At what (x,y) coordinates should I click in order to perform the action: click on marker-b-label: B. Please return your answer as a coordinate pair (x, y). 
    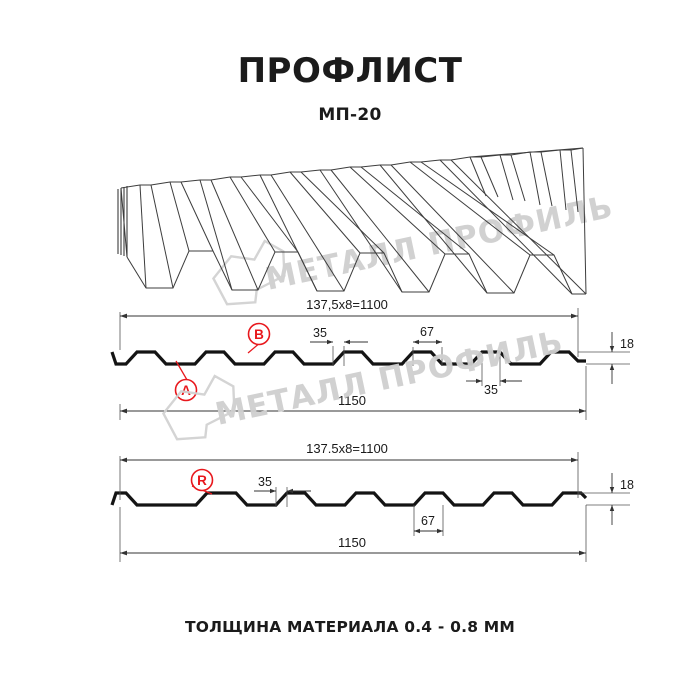
    Looking at the image, I should click on (259, 334).